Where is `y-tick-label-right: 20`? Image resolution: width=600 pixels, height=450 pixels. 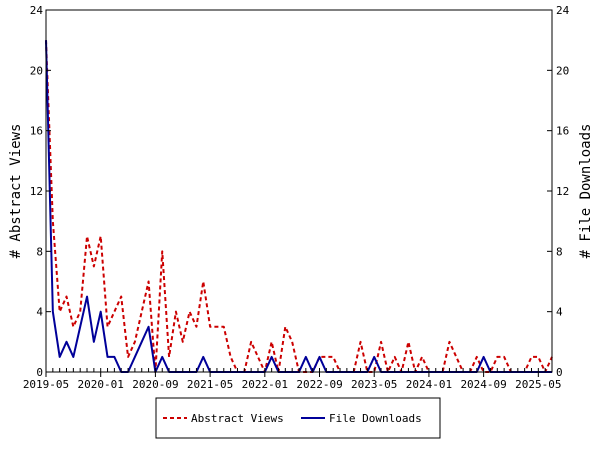
y-tick-label-right: 20 is located at coordinates (562, 70).